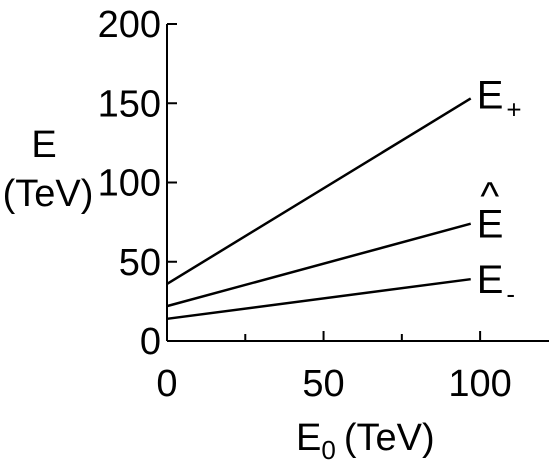 The width and height of the screenshot is (550, 466). What do you see at coordinates (48, 194) in the screenshot?
I see `y-axis-label-line2: (TeV)` at bounding box center [48, 194].